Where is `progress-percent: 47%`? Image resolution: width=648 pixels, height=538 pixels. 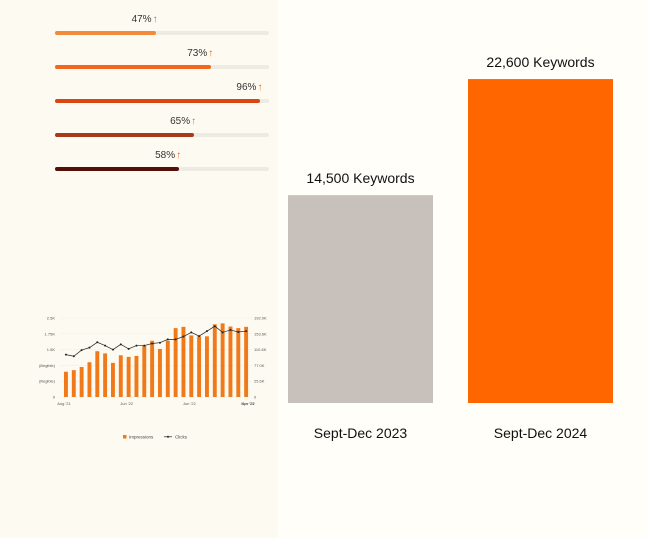
progress-percent: 47% is located at coordinates (141, 19).